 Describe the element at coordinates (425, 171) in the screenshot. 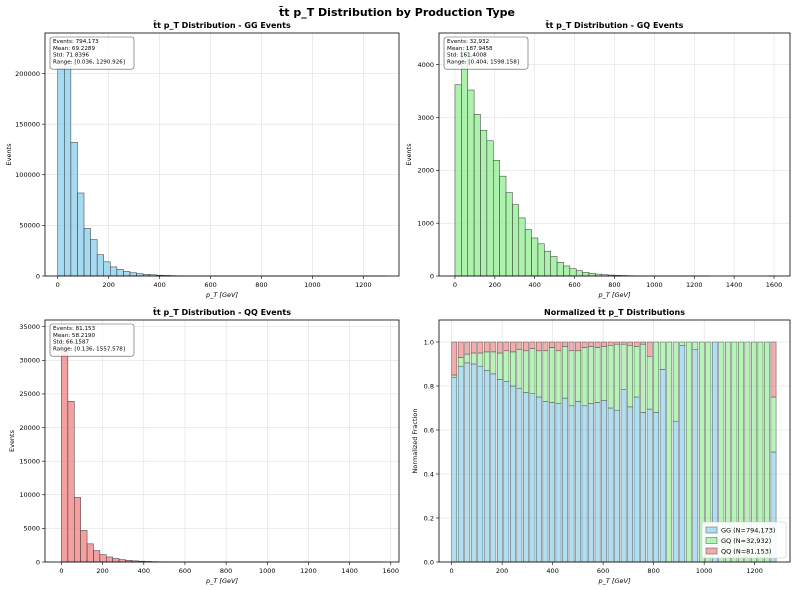

I see `y-tick-label: 2000` at that location.